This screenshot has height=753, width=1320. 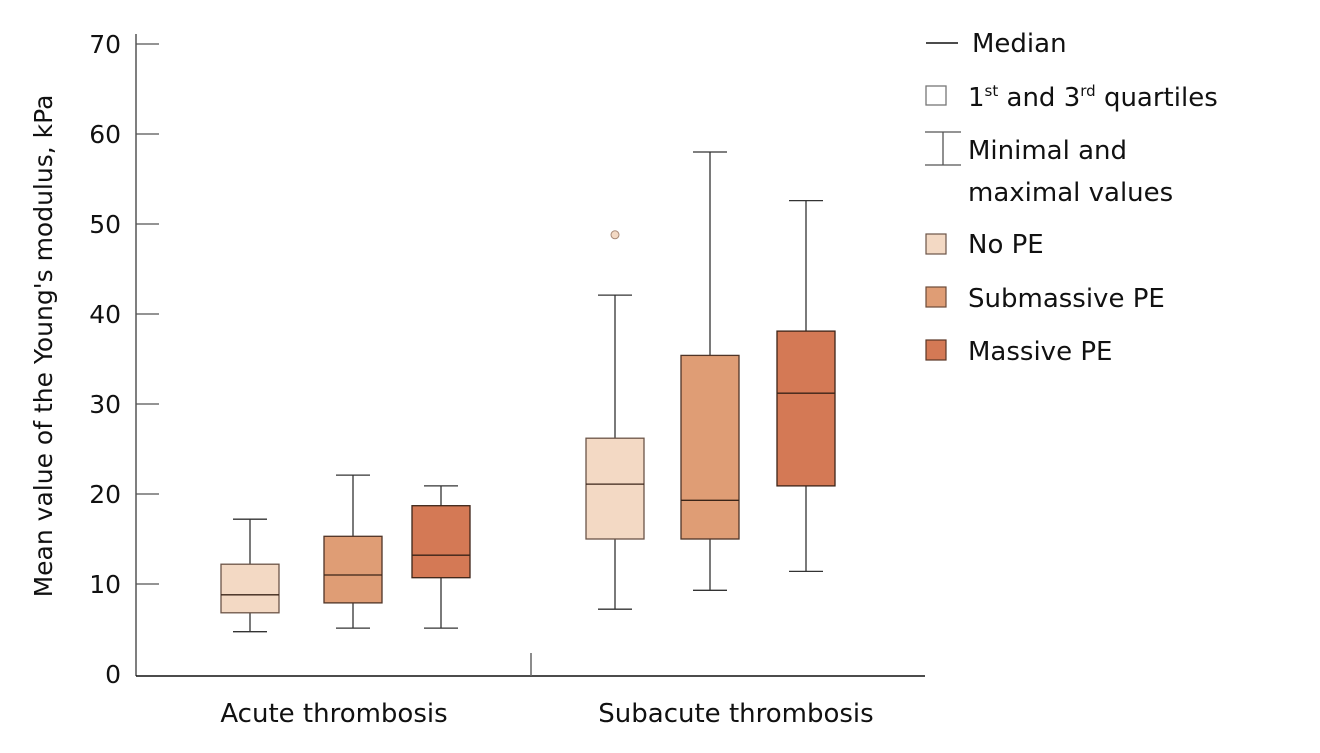 What do you see at coordinates (113, 674) in the screenshot?
I see `y-tick-label: 0` at bounding box center [113, 674].